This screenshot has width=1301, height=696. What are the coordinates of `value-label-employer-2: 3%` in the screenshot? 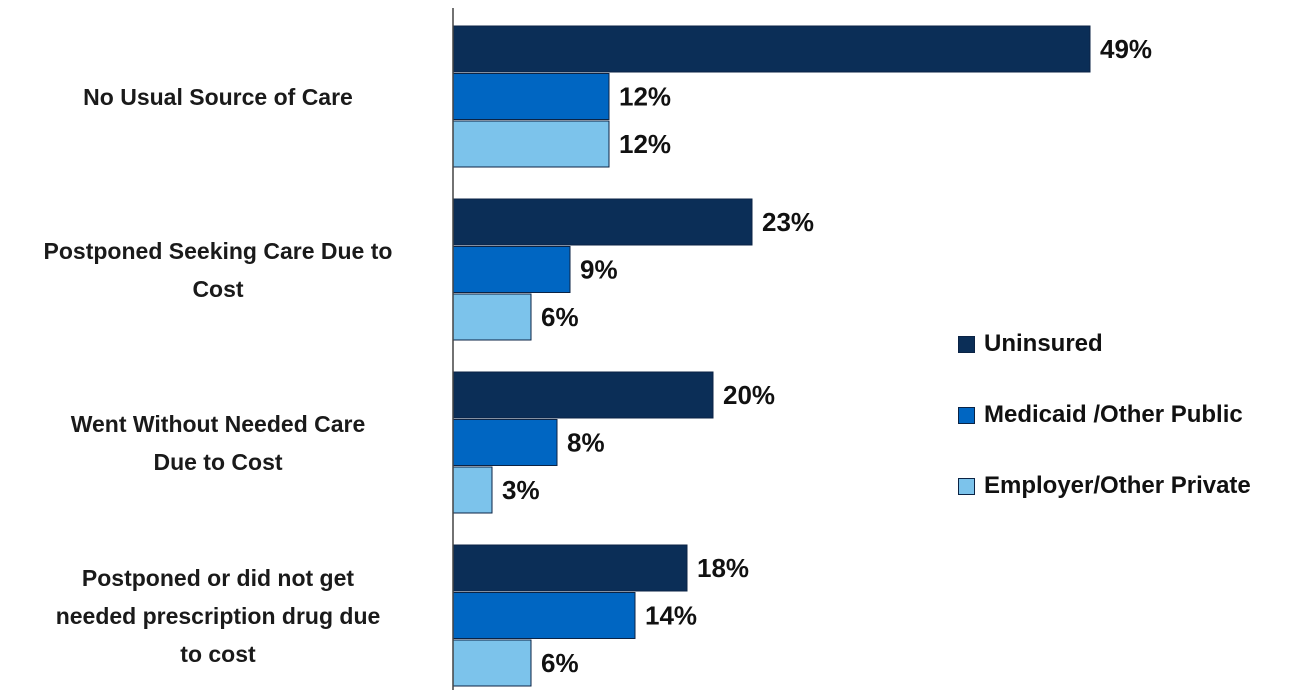 It's located at (521, 490).